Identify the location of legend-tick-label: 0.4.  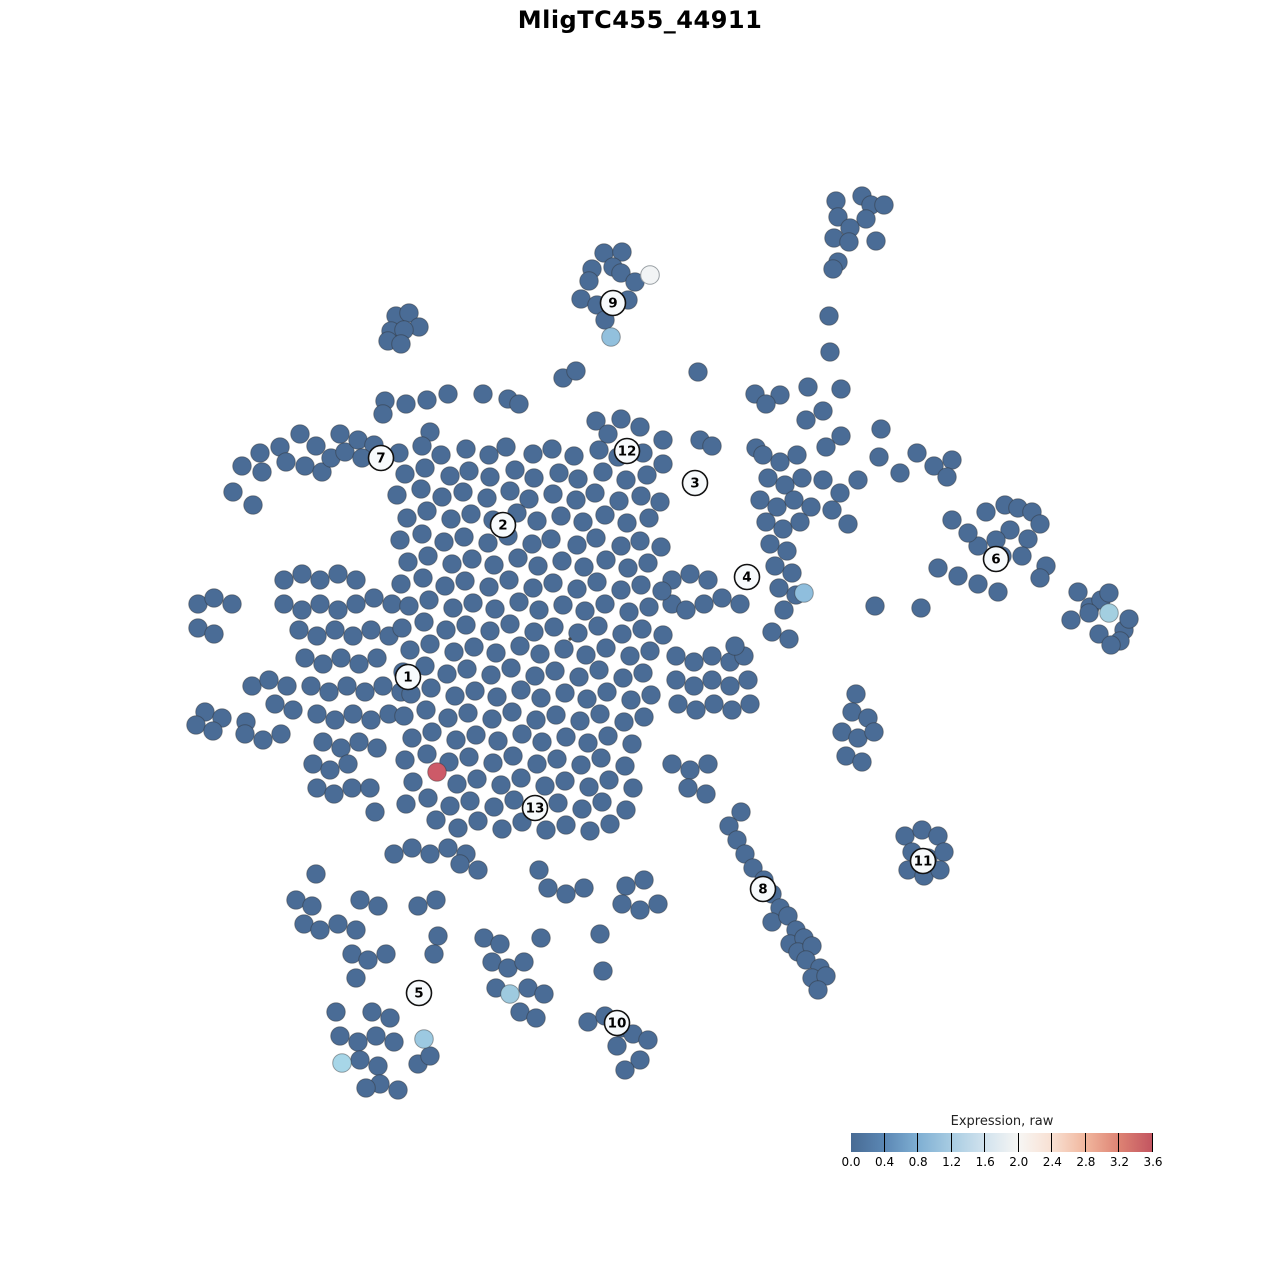
(885, 1162).